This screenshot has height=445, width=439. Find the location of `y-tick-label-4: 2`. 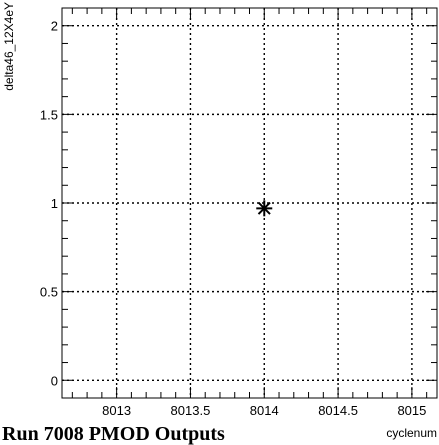

y-tick-label-4: 2 is located at coordinates (54, 26).